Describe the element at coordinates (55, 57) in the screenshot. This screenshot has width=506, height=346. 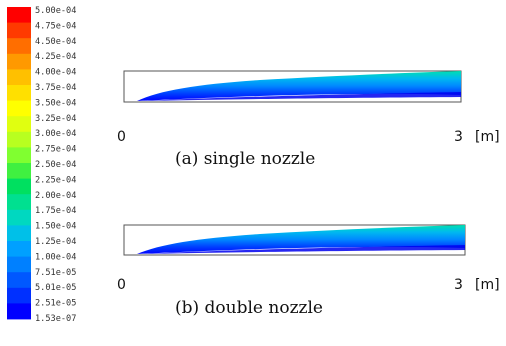
I see `colorbar-label: 4.25e-04` at that location.